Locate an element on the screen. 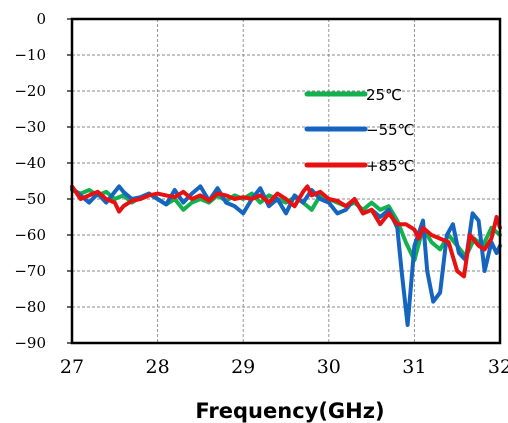 The height and width of the screenshot is (423, 508). x-tick-label: 32 is located at coordinates (498, 367).